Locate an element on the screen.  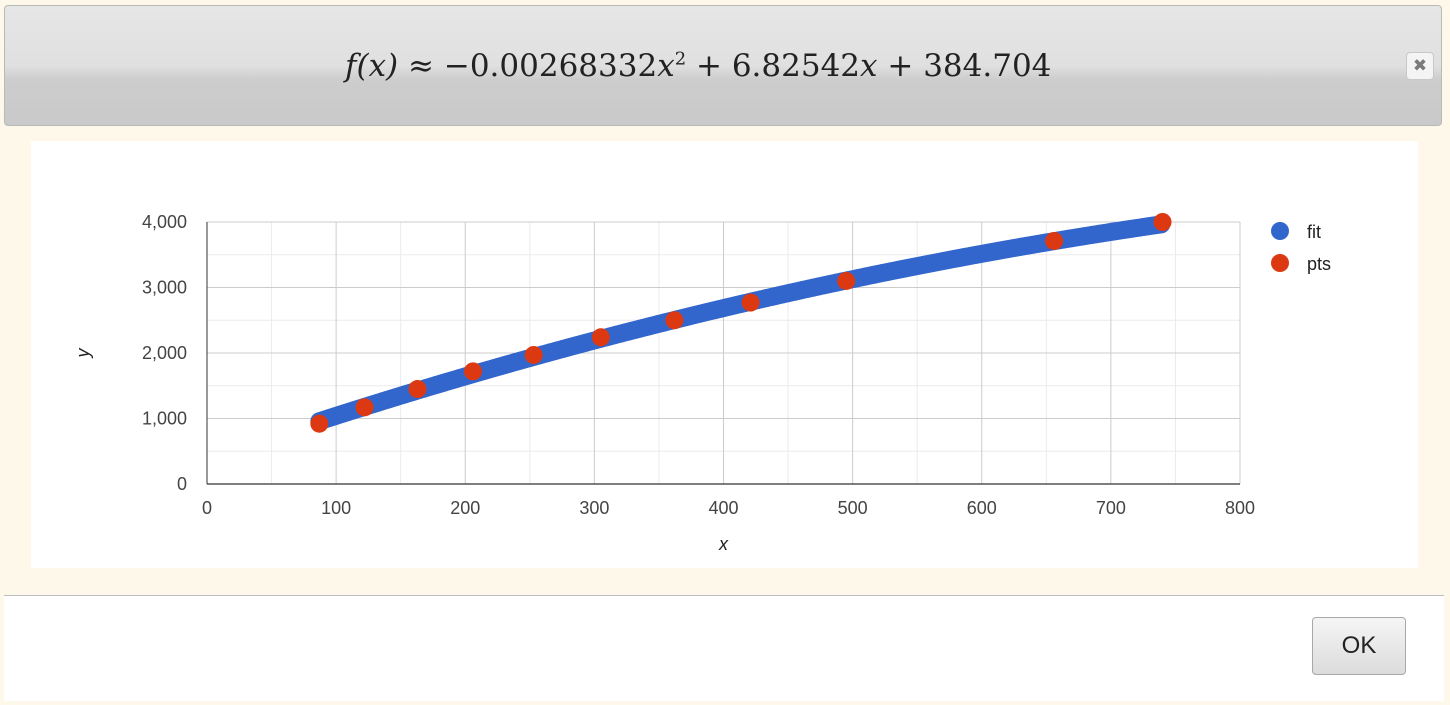
x-tick-label: 300 is located at coordinates (594, 508).